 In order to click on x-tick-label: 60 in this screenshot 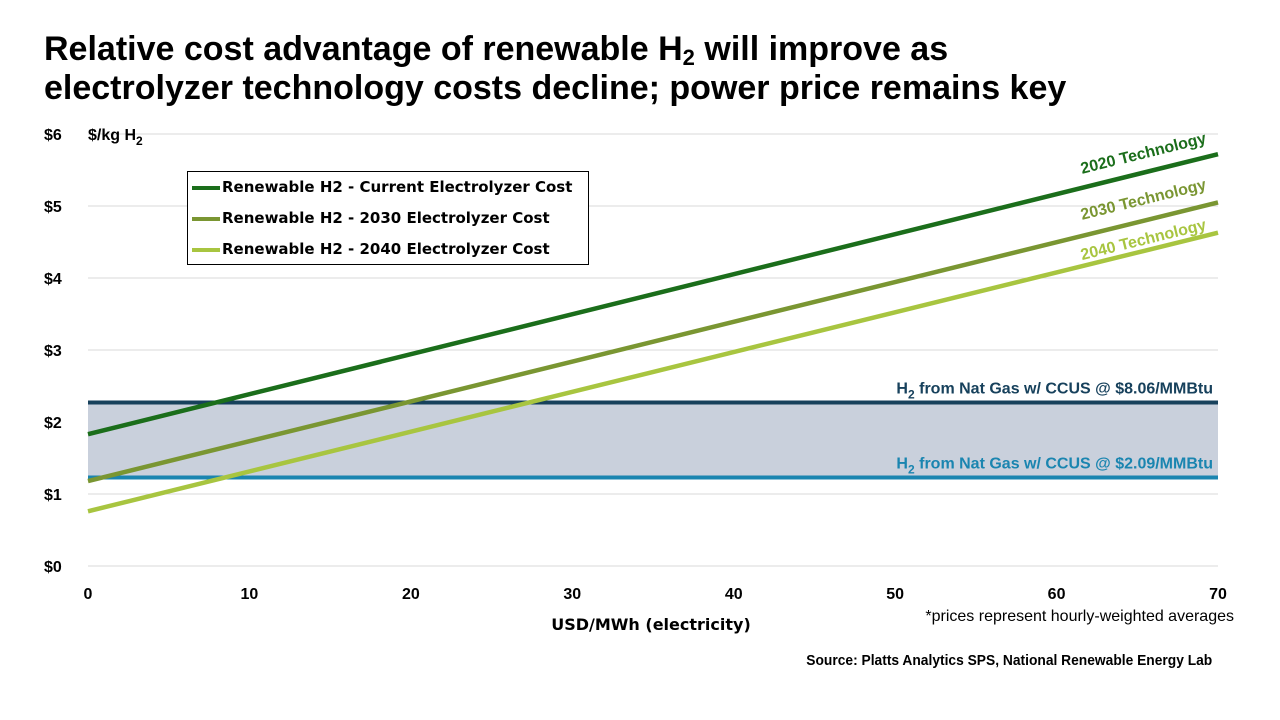, I will do `click(1057, 594)`.